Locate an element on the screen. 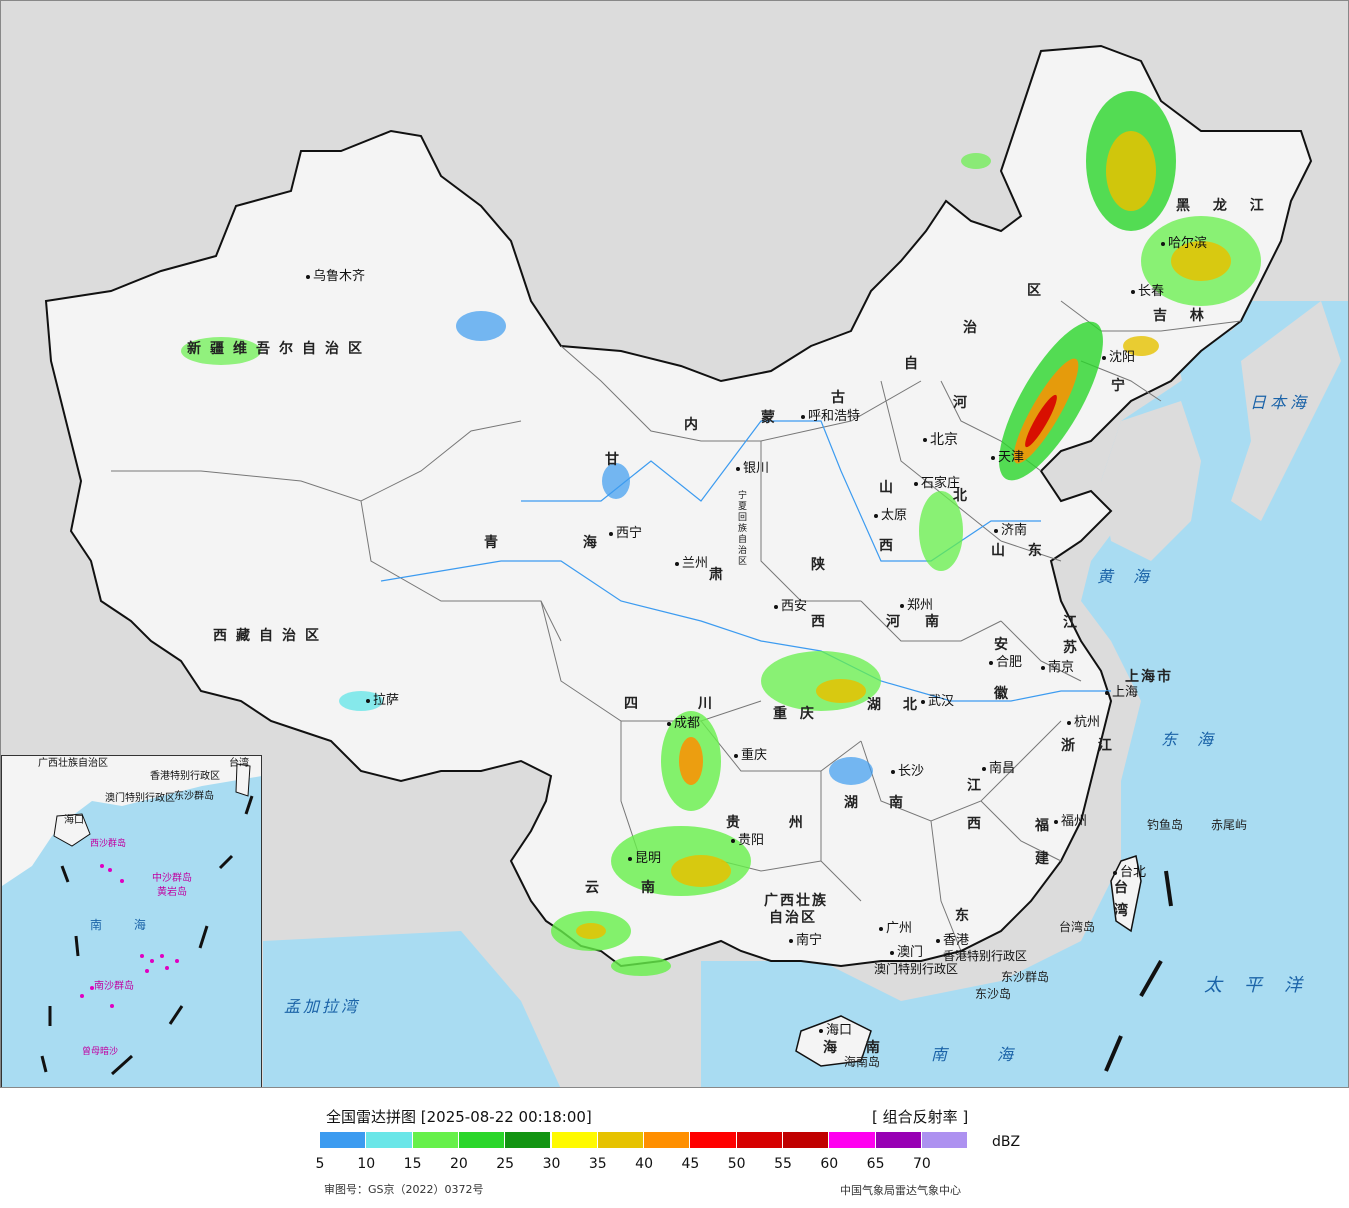  city-hongkong: 香港 is located at coordinates (952, 940).